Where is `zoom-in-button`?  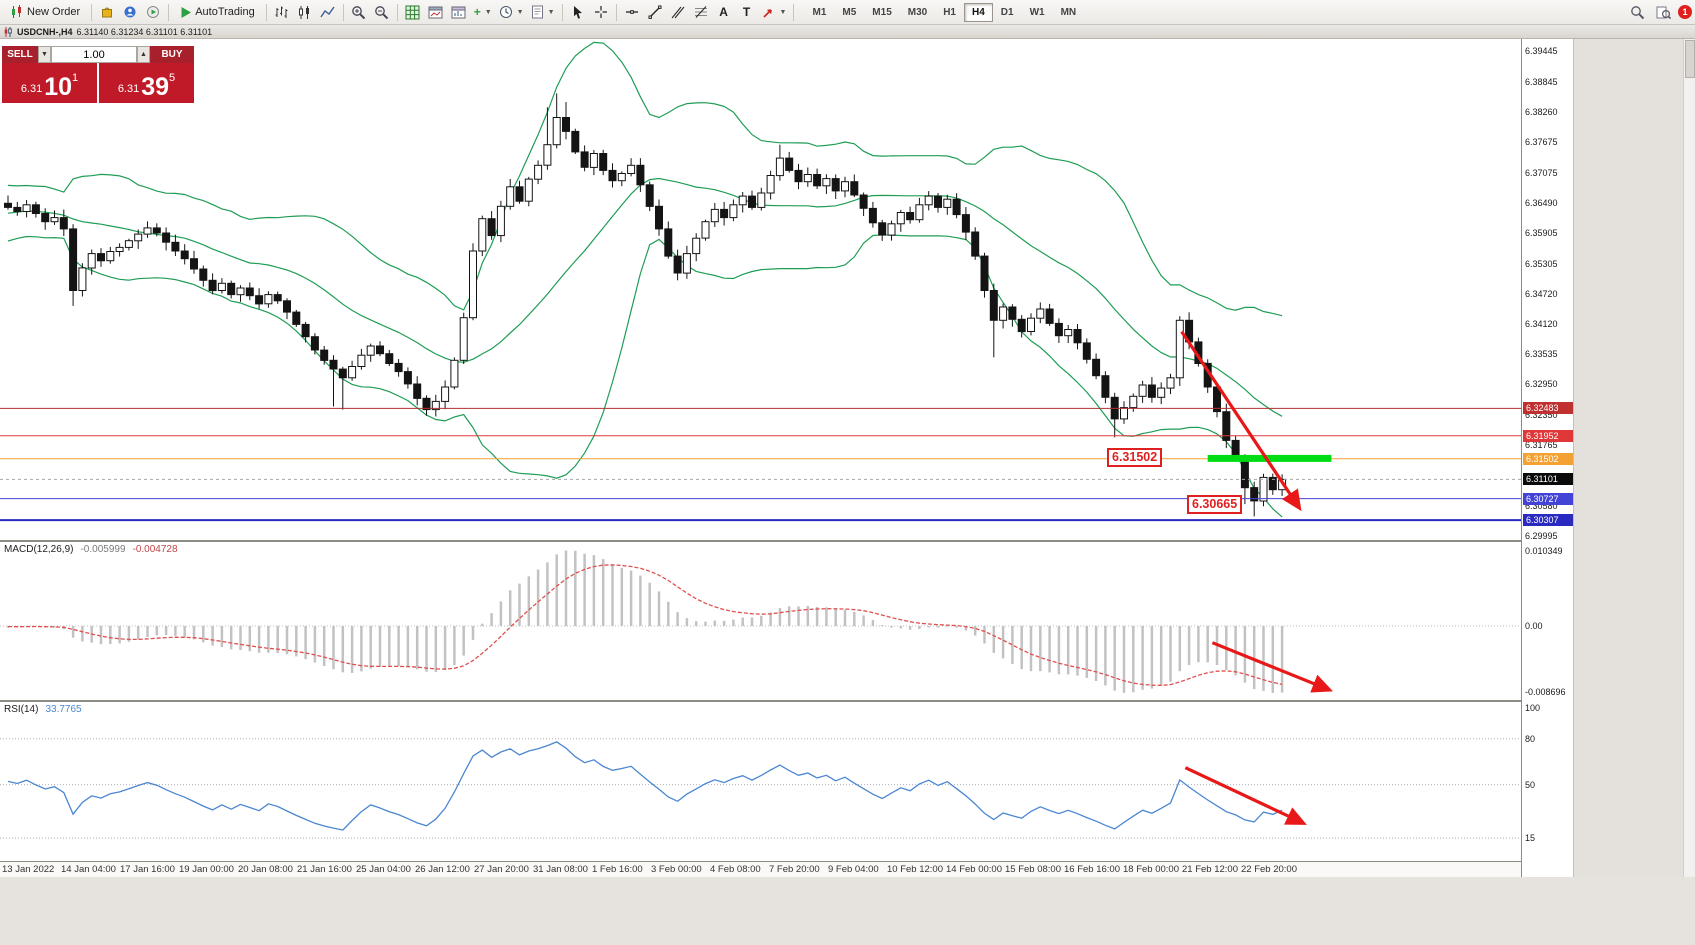 zoom-in-button is located at coordinates (359, 12).